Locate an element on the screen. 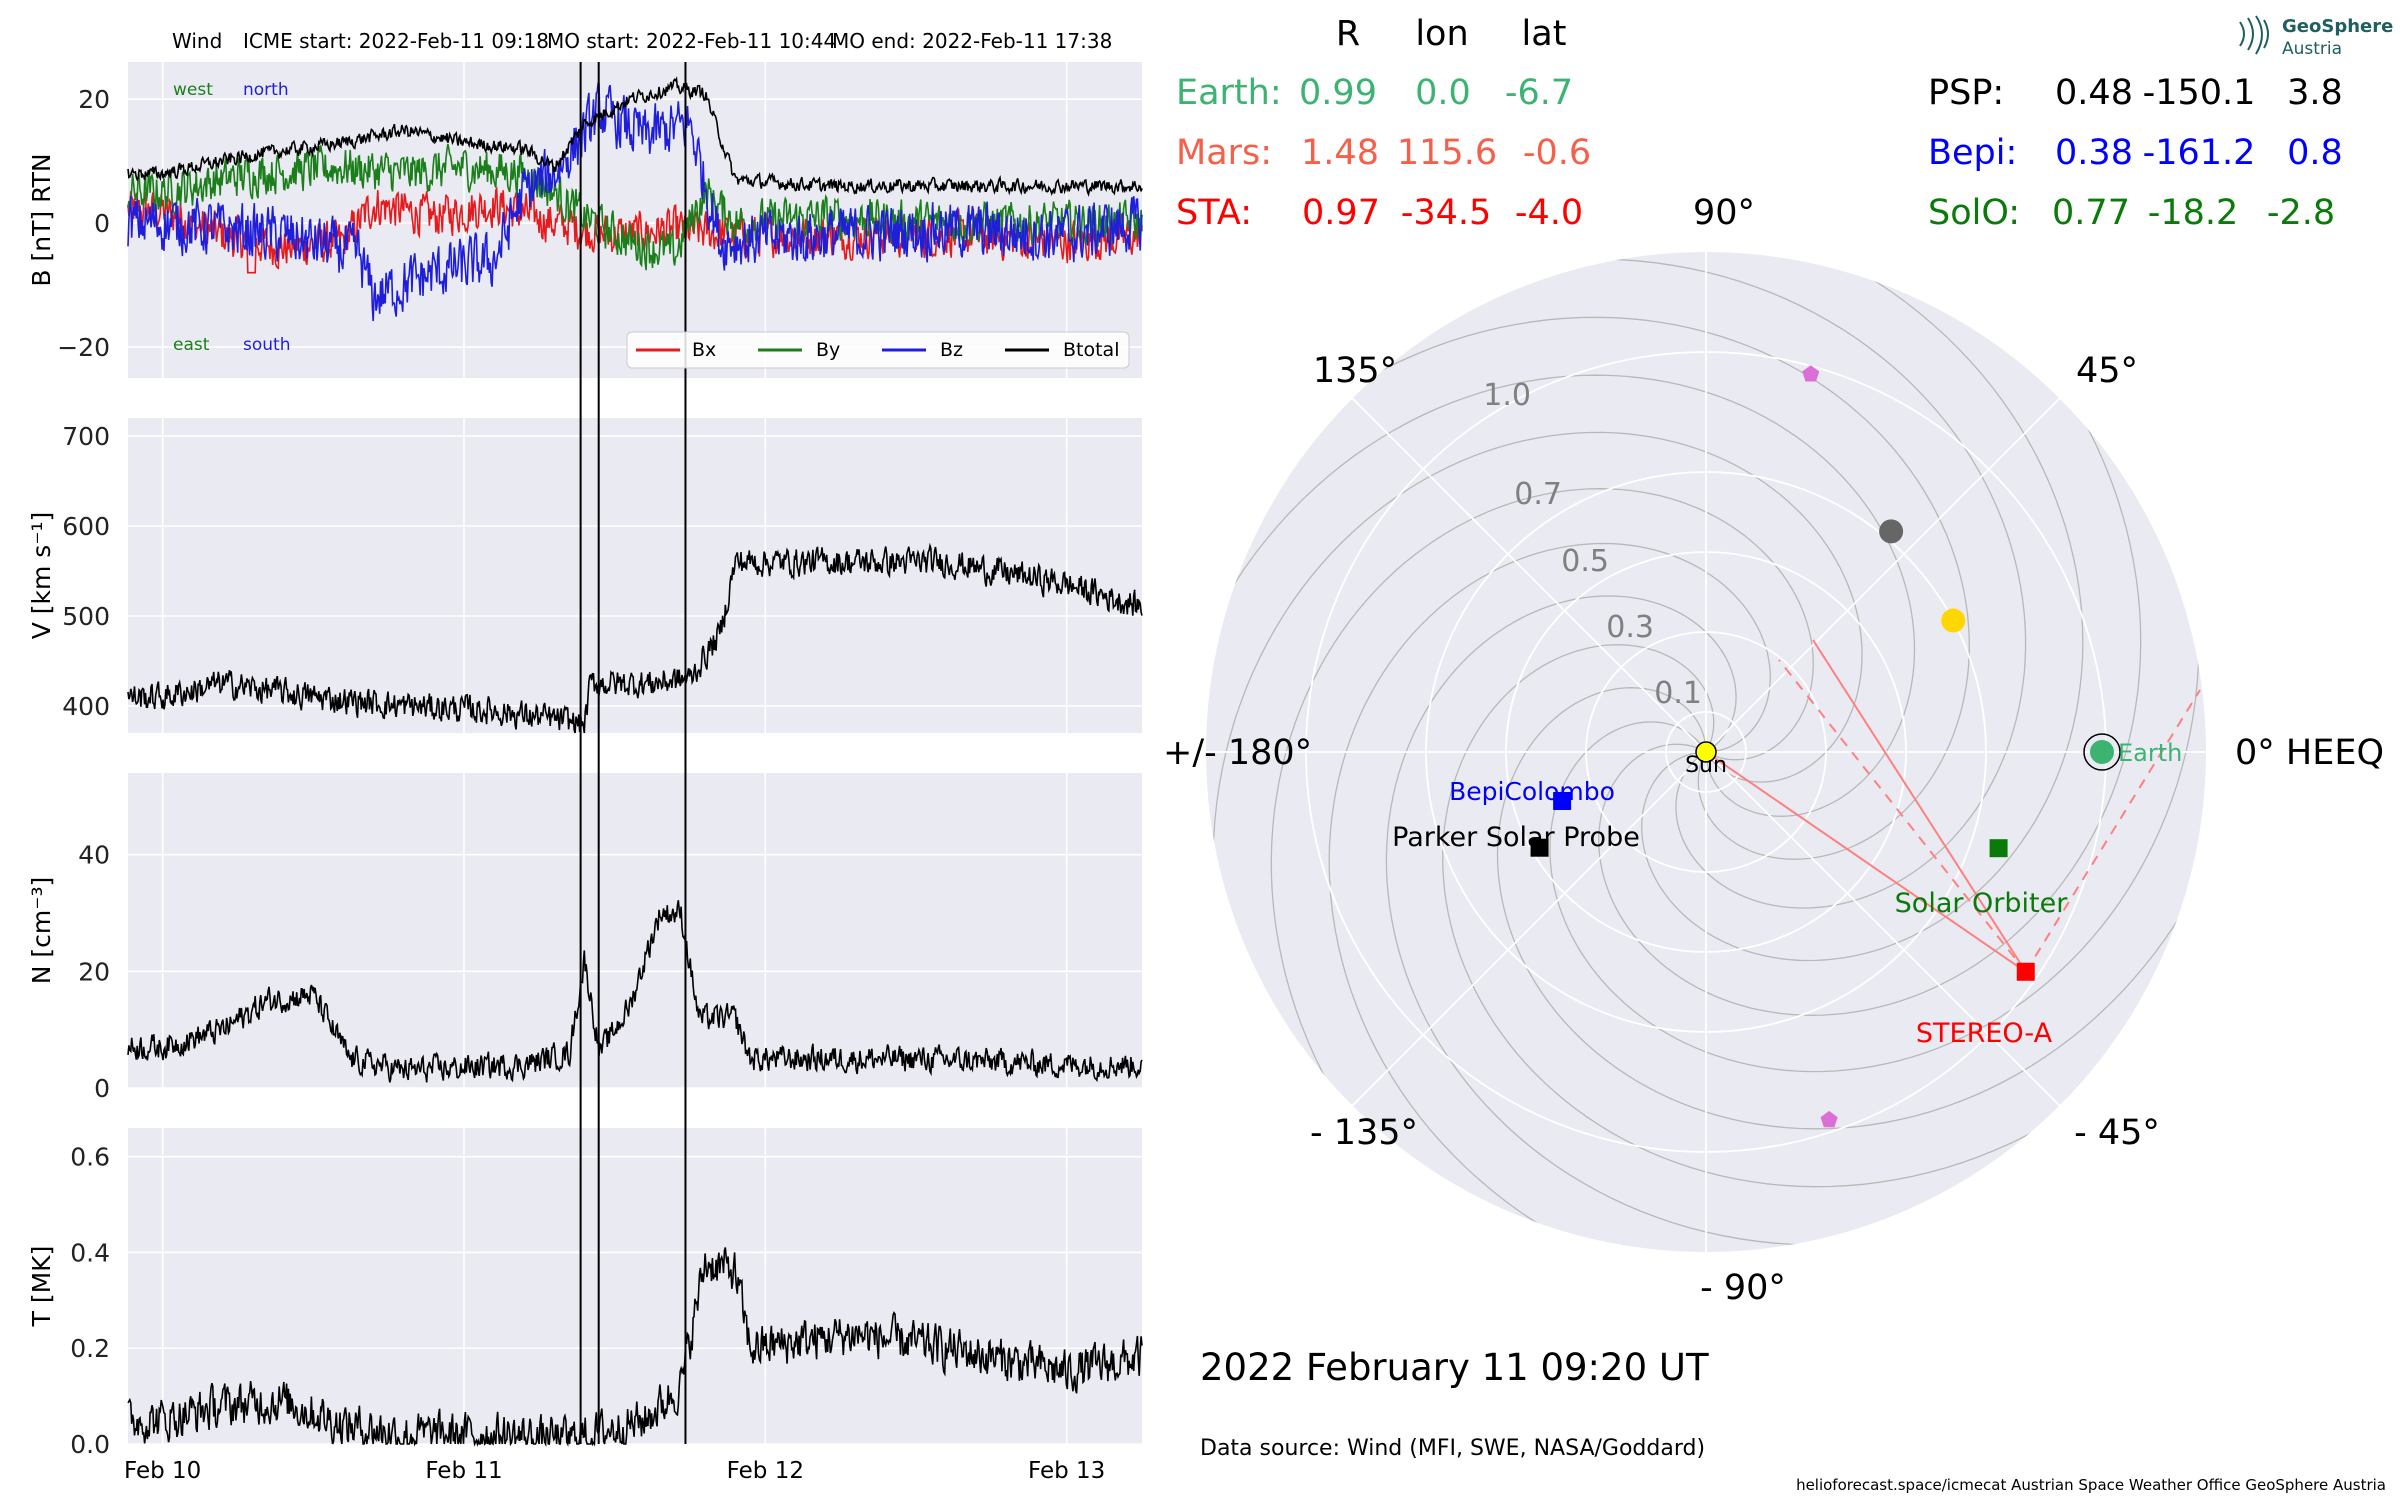 This screenshot has width=2400, height=1500. y-tick-label: 40 is located at coordinates (94, 855).